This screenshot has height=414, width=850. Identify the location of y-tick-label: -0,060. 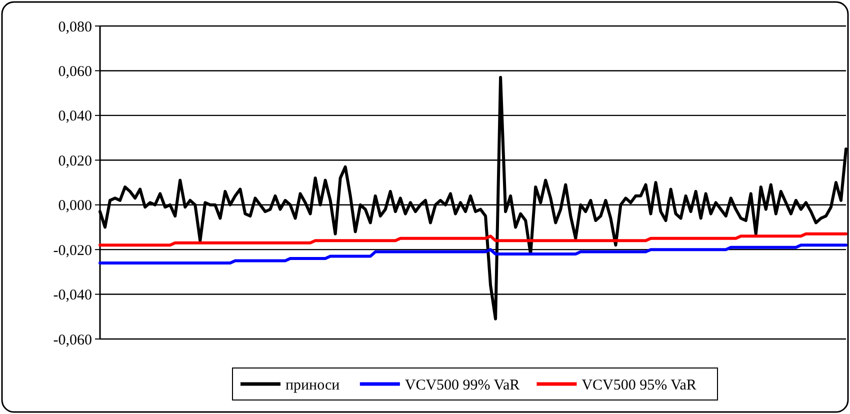
(72, 340).